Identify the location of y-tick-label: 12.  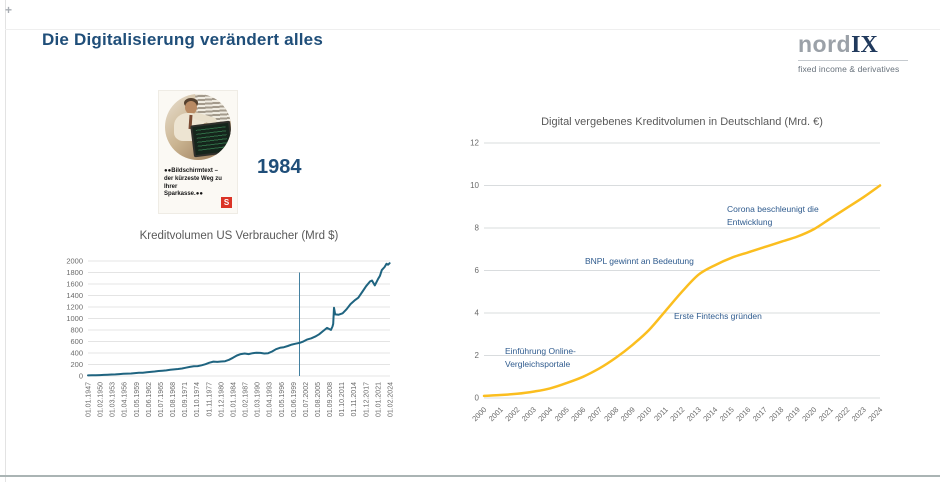
(474, 143).